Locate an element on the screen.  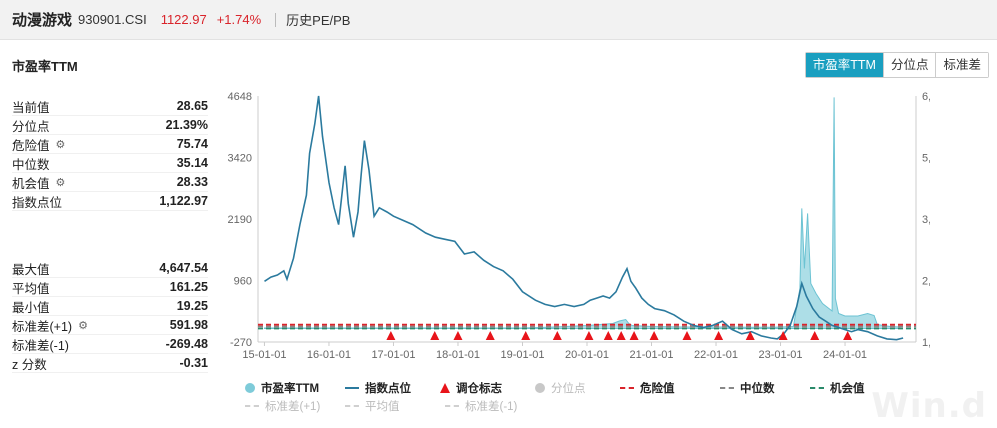
stat-label: 最大值 is located at coordinates (31, 269).